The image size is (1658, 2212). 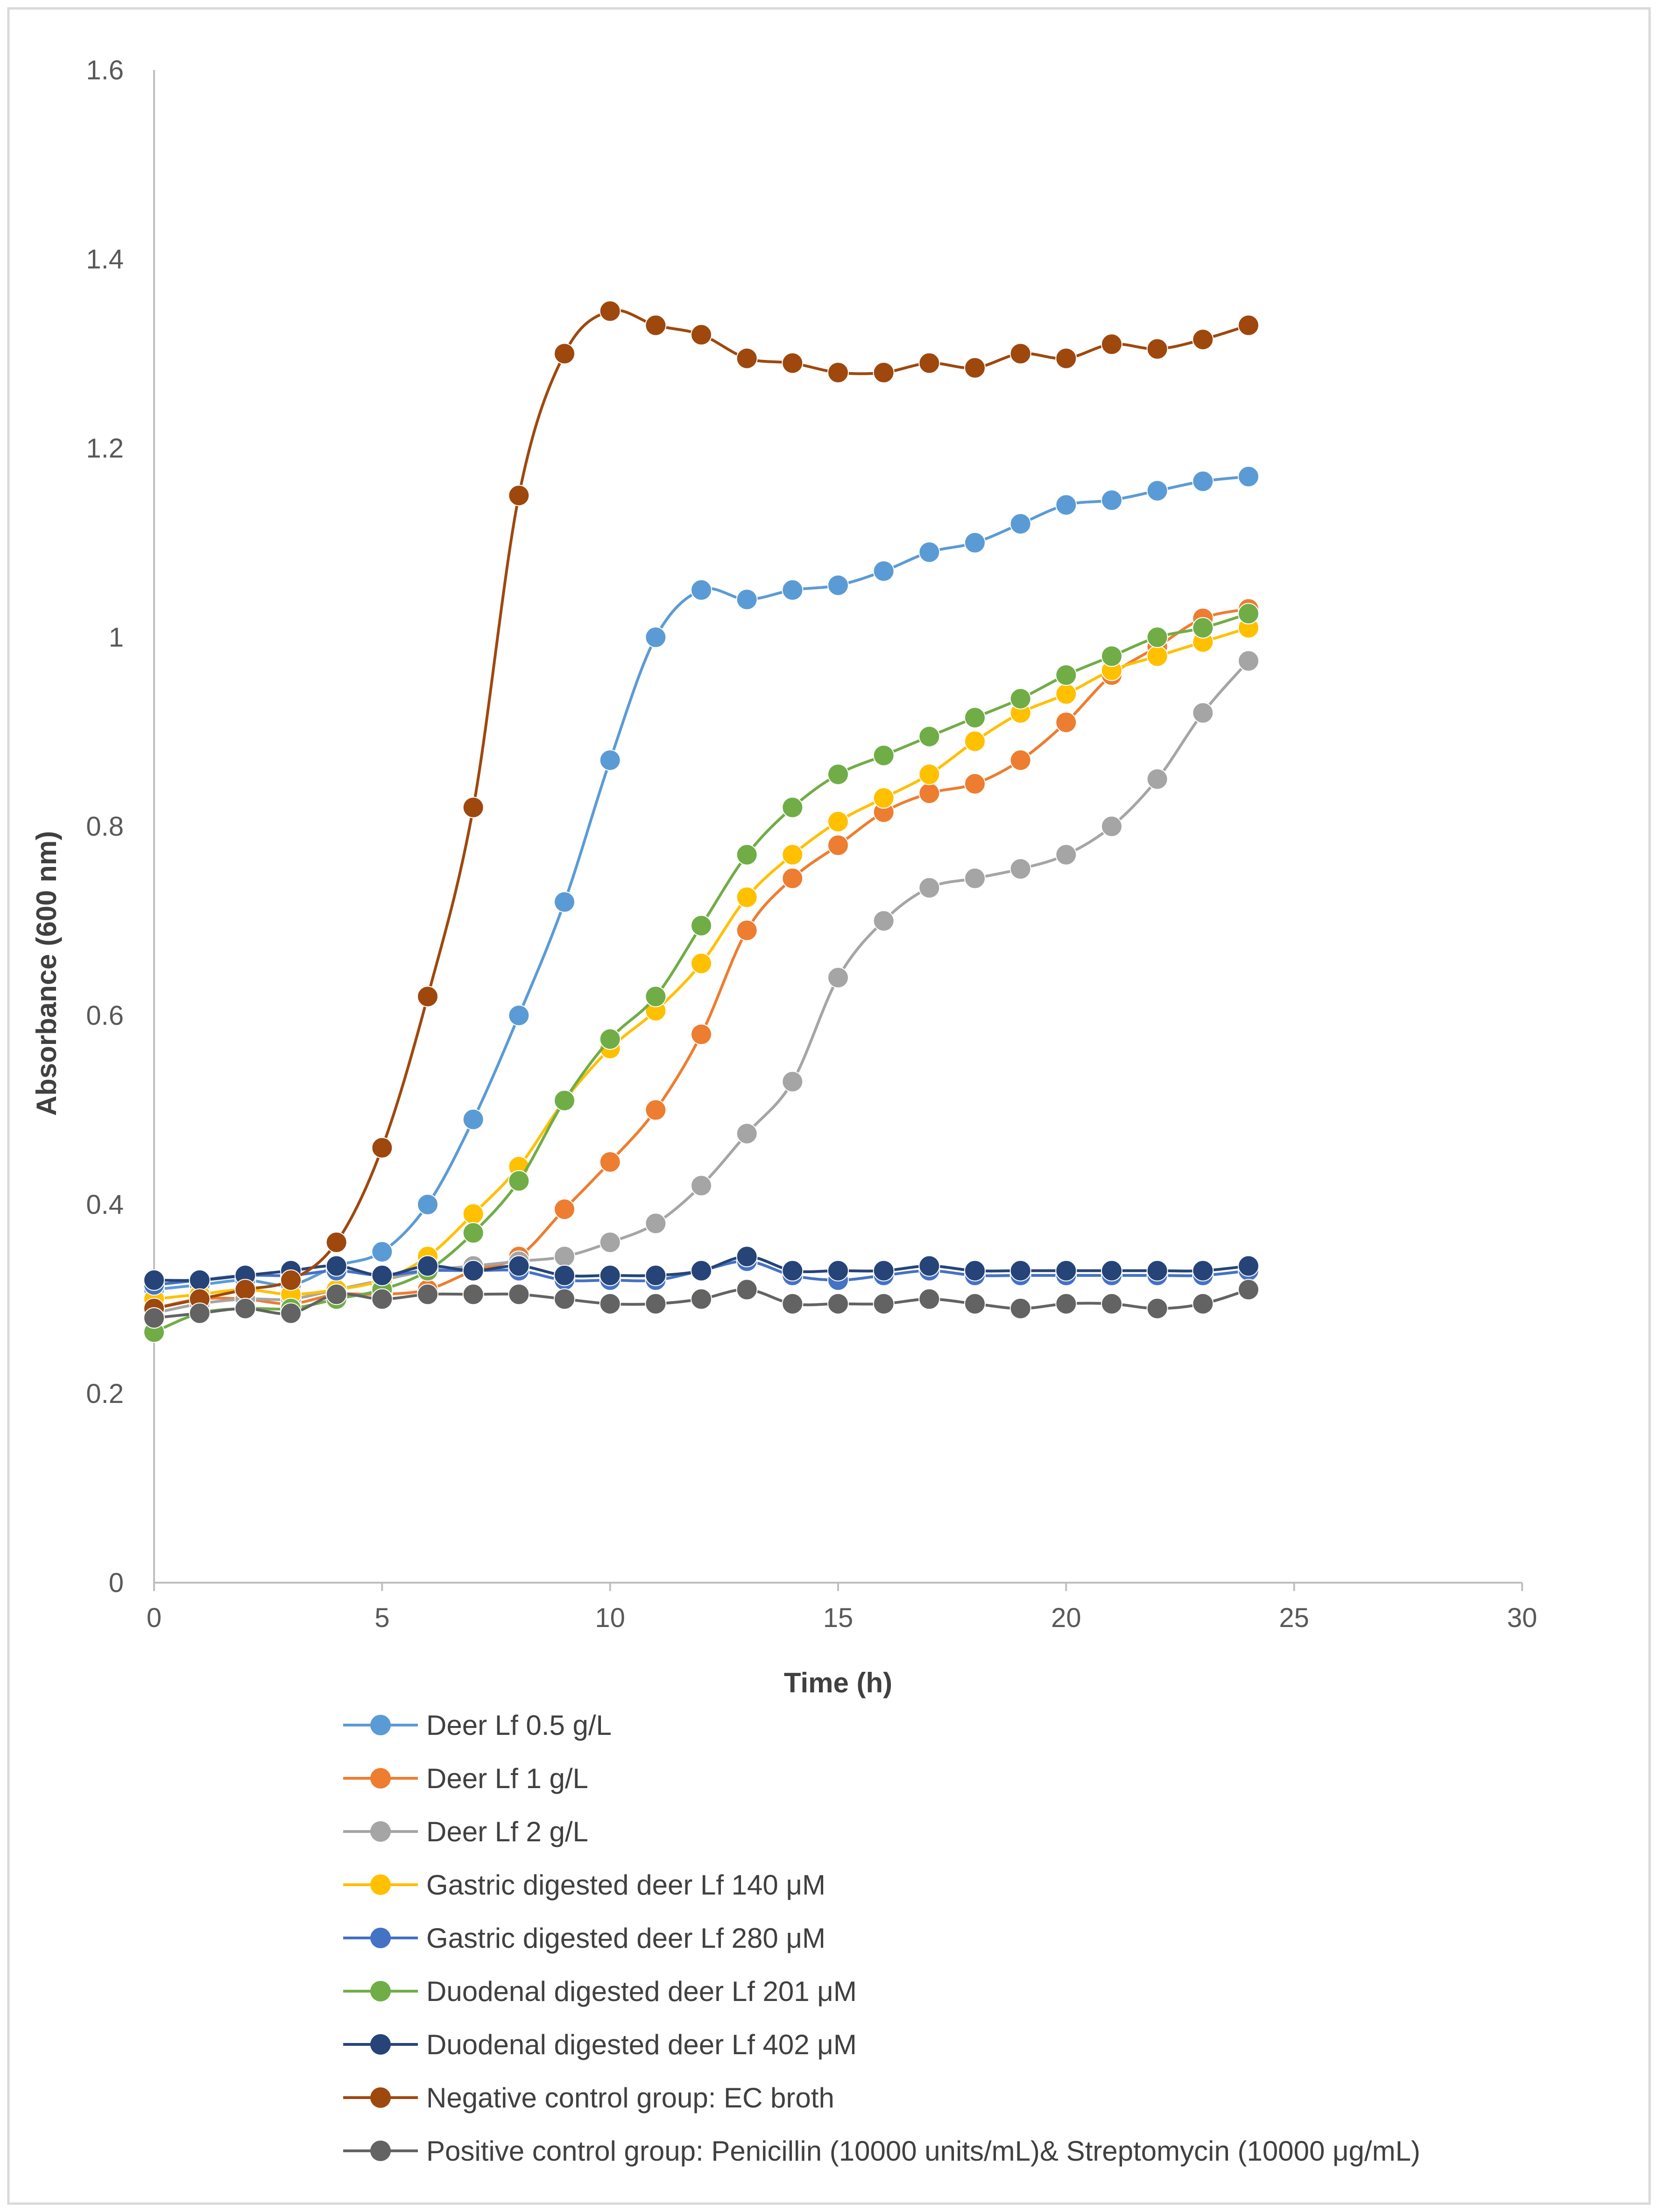 What do you see at coordinates (465, 1778) in the screenshot?
I see `legend-item: Deer Lf 1 g/L` at bounding box center [465, 1778].